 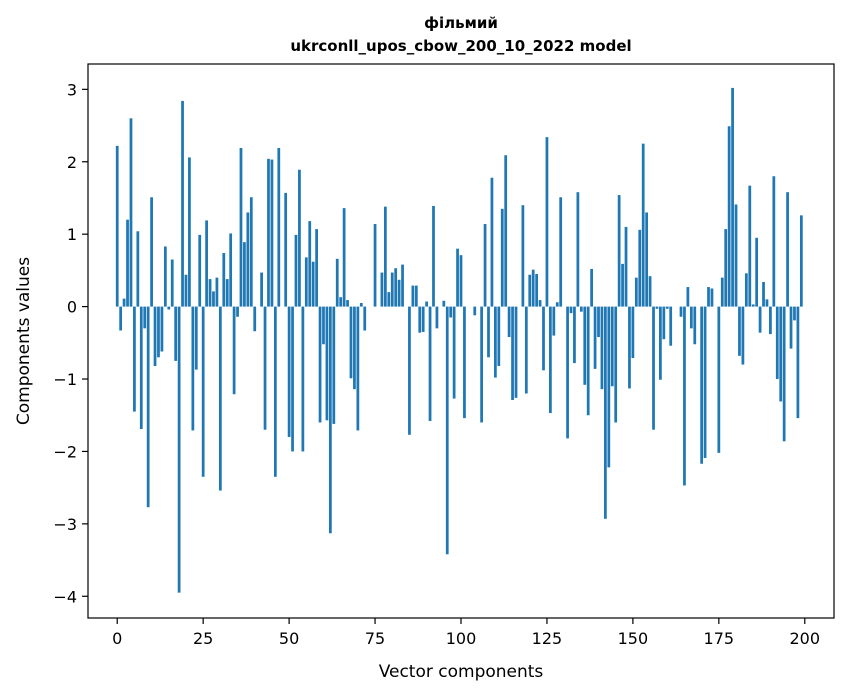 What do you see at coordinates (289, 638) in the screenshot?
I see `x-tick-label-50: 50` at bounding box center [289, 638].